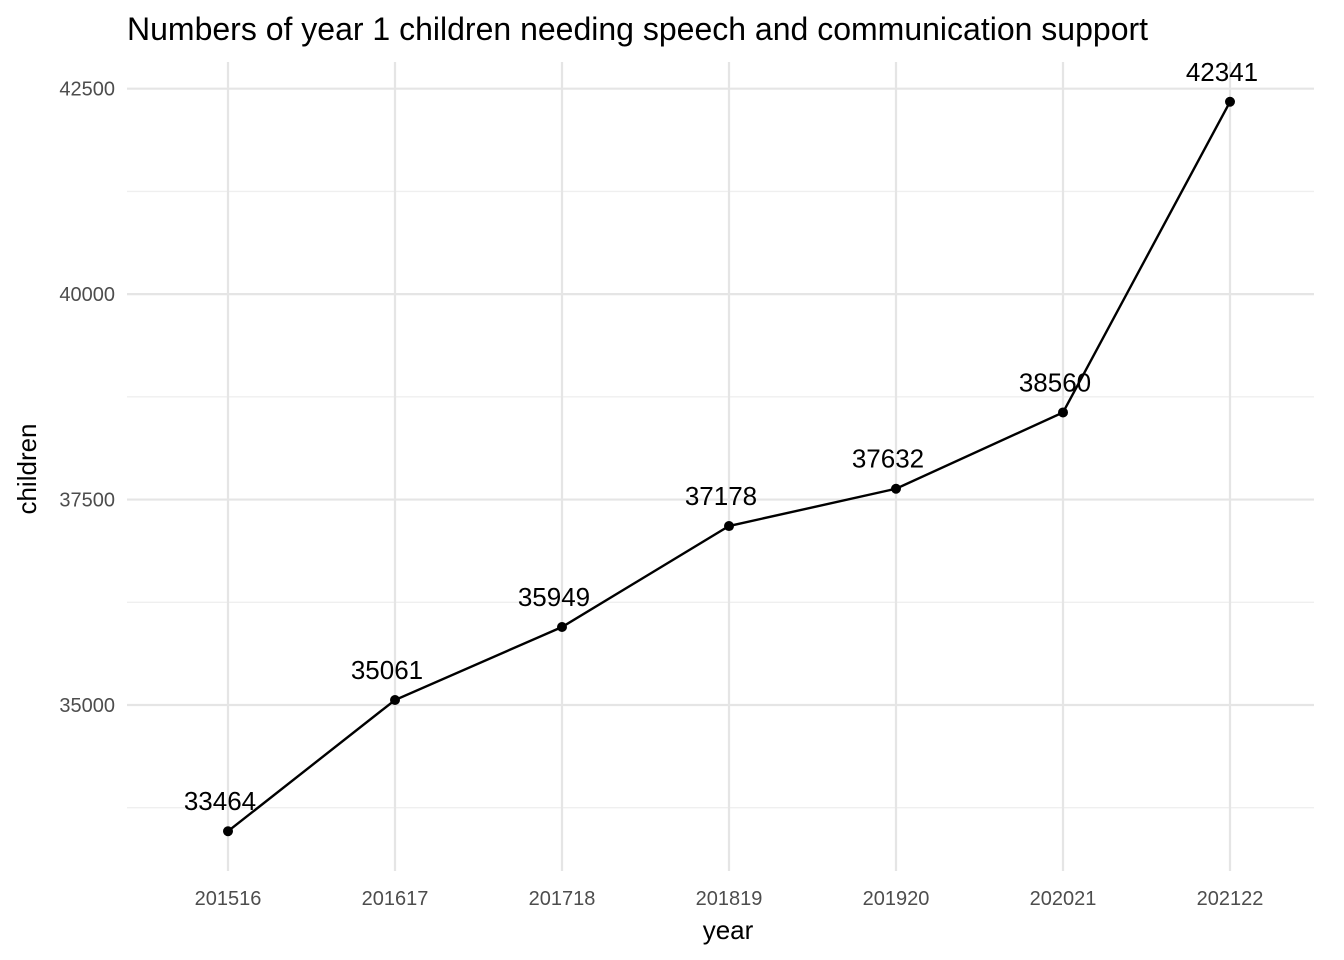  I want to click on data-label: 42341, so click(1222, 72).